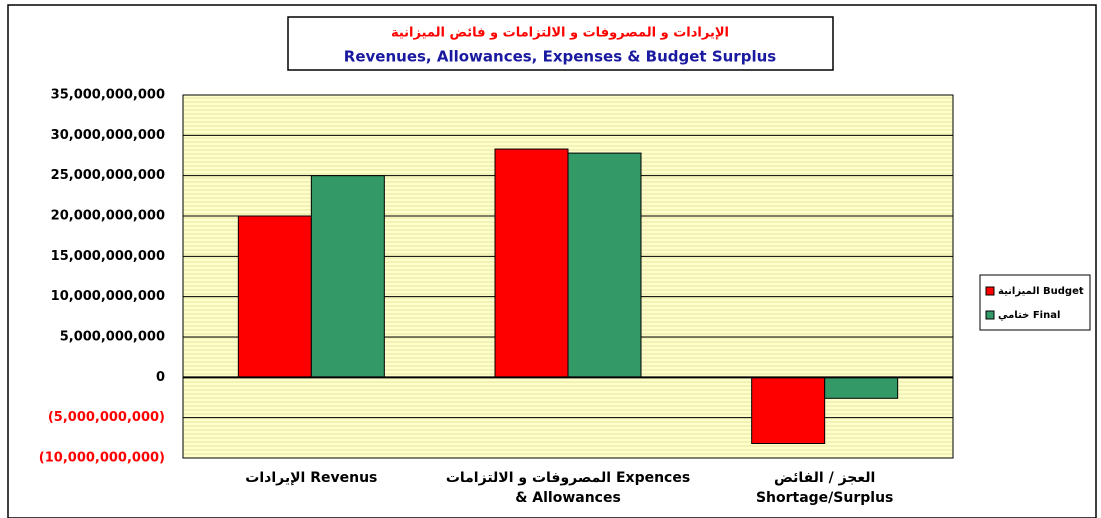 This screenshot has height=518, width=1101. What do you see at coordinates (160, 377) in the screenshot?
I see `y-tick-label: 0` at bounding box center [160, 377].